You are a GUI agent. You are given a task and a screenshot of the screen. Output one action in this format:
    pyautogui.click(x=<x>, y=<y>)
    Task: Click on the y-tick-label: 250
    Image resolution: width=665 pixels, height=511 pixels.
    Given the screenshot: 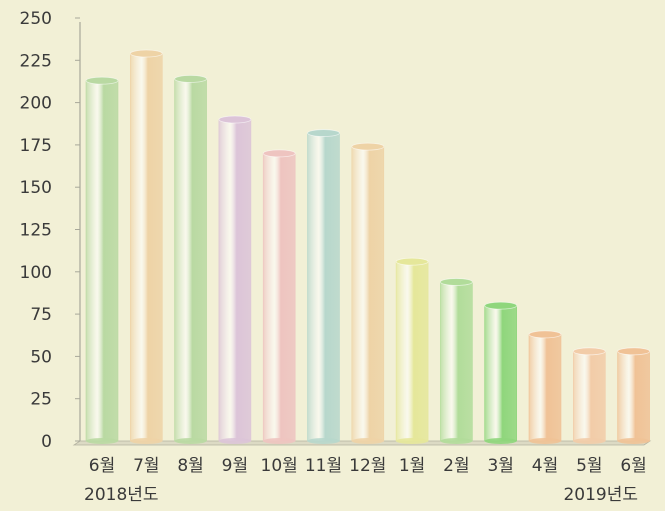 What is the action you would take?
    pyautogui.click(x=36, y=19)
    